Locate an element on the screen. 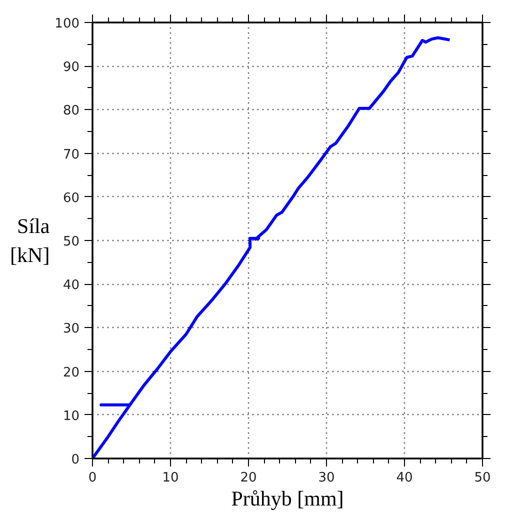  x-tick-label: 0 is located at coordinates (92, 478).